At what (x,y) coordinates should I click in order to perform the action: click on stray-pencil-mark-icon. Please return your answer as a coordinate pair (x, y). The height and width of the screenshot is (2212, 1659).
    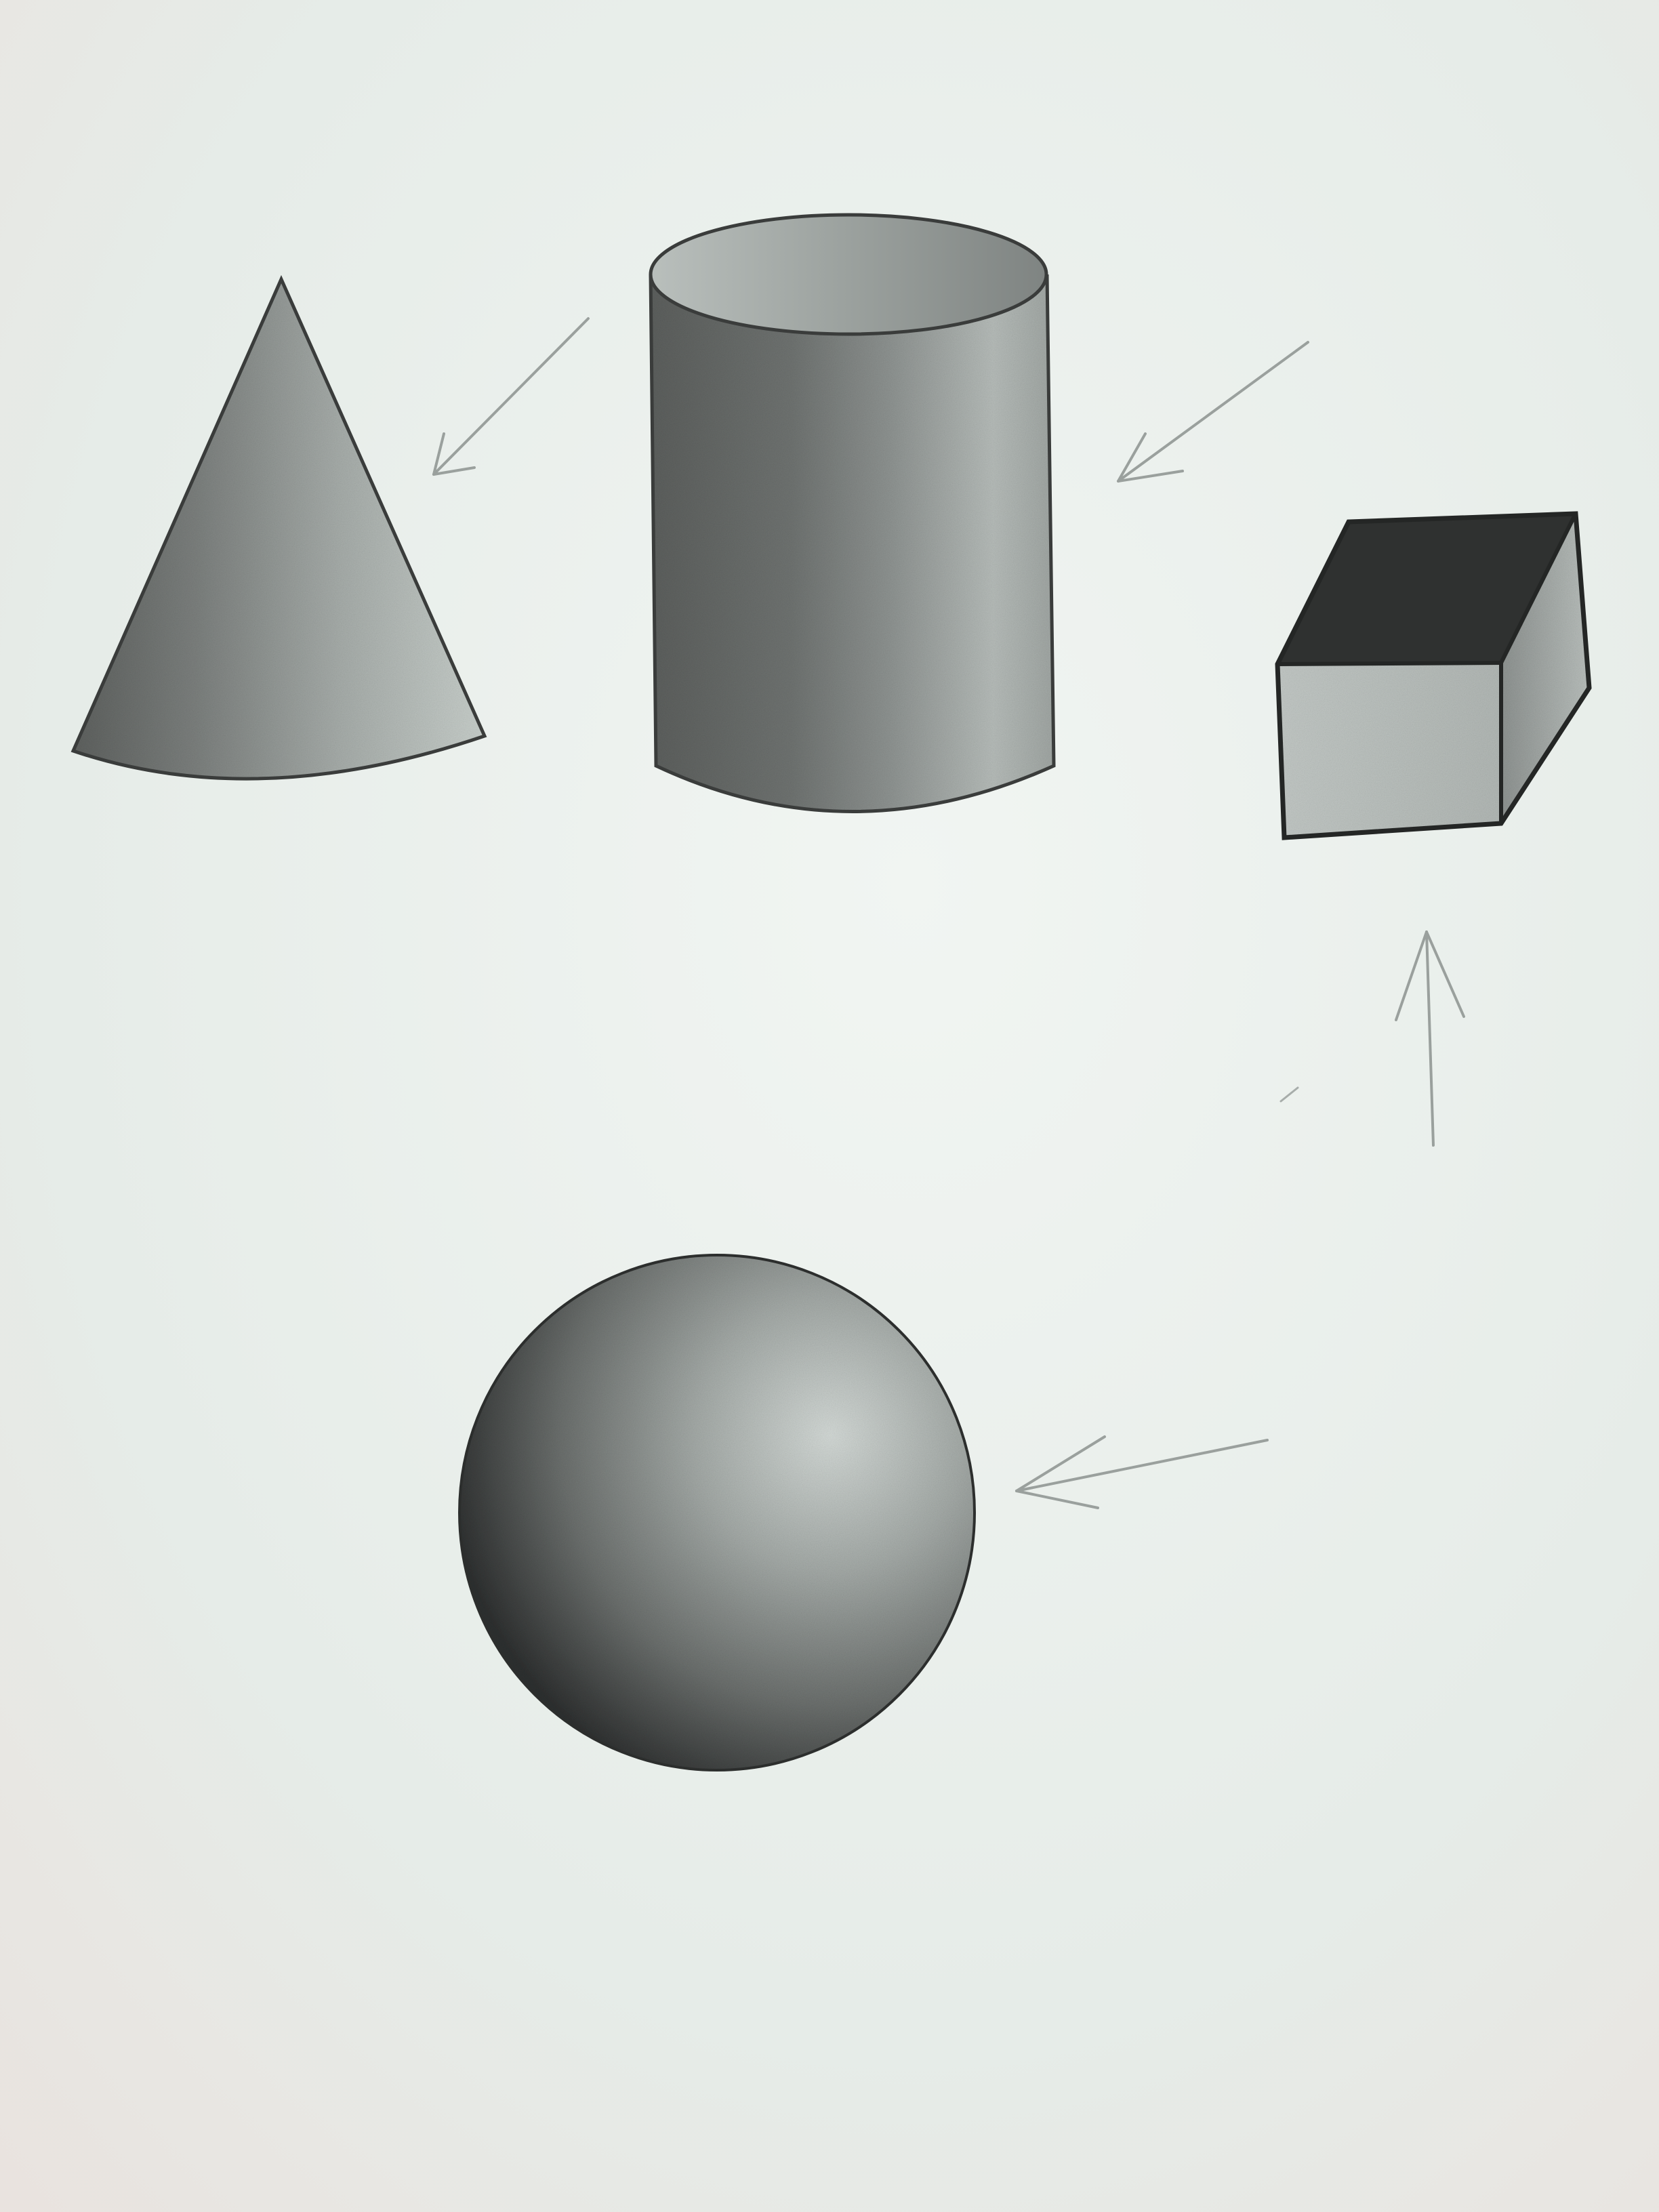
    Looking at the image, I should click on (1289, 1094).